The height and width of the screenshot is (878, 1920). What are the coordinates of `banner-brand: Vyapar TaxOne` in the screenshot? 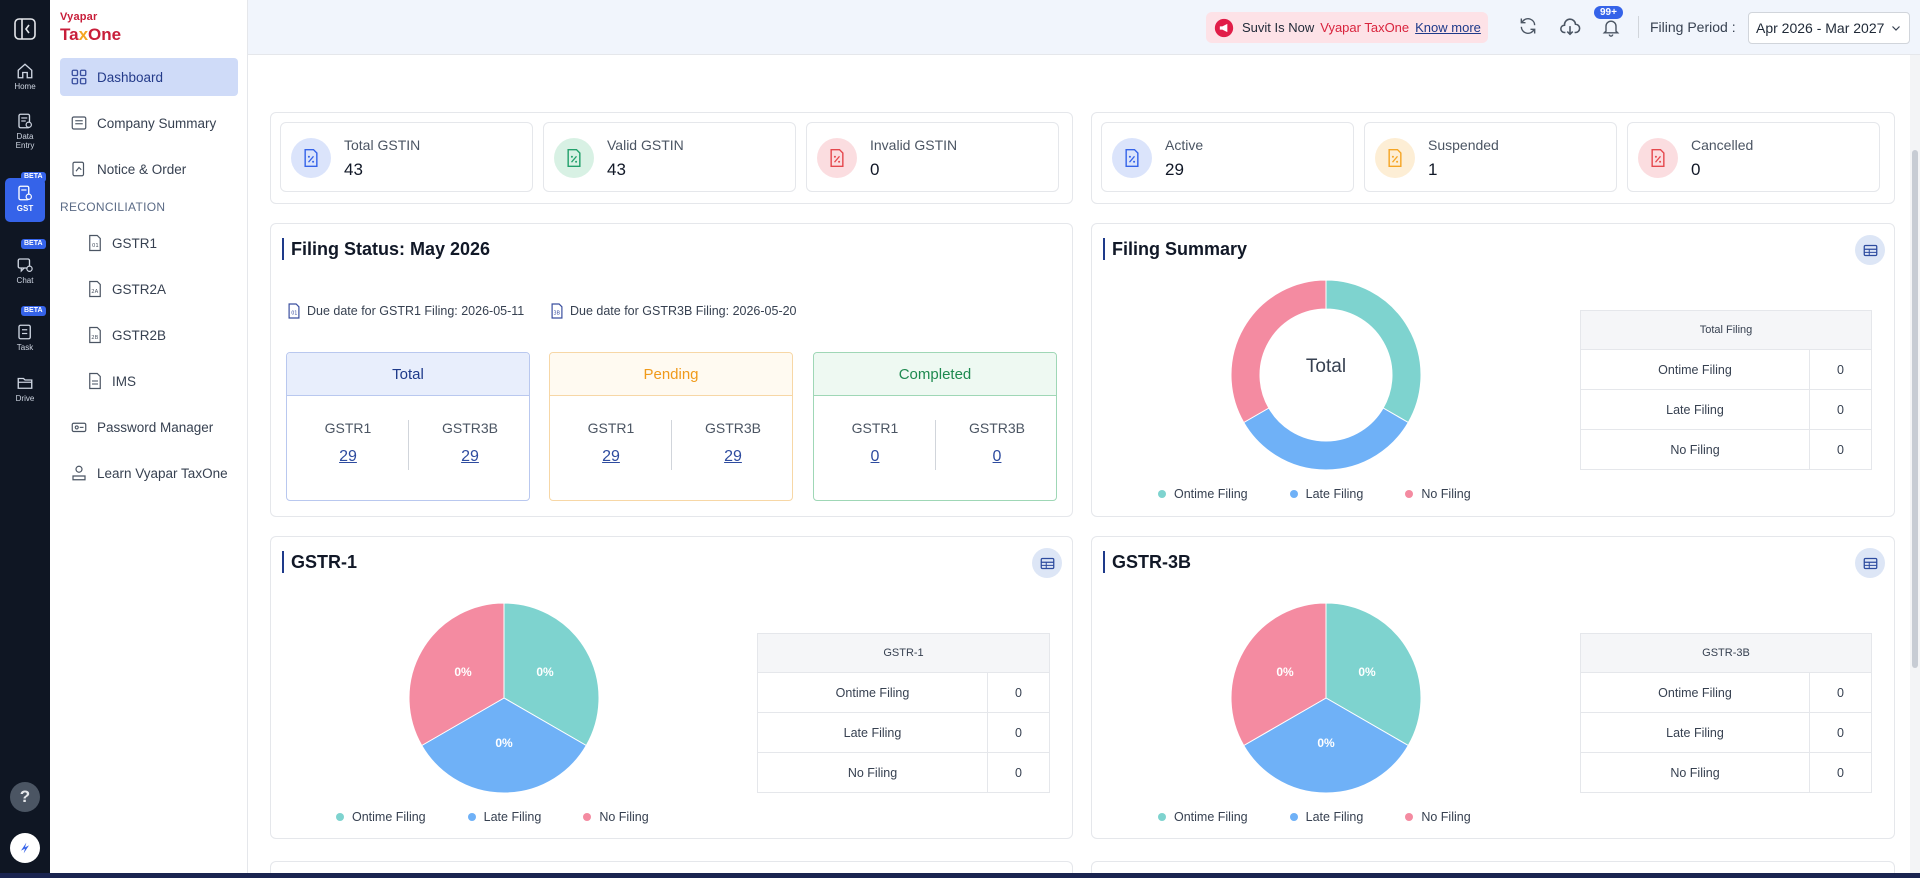 It's located at (1365, 27).